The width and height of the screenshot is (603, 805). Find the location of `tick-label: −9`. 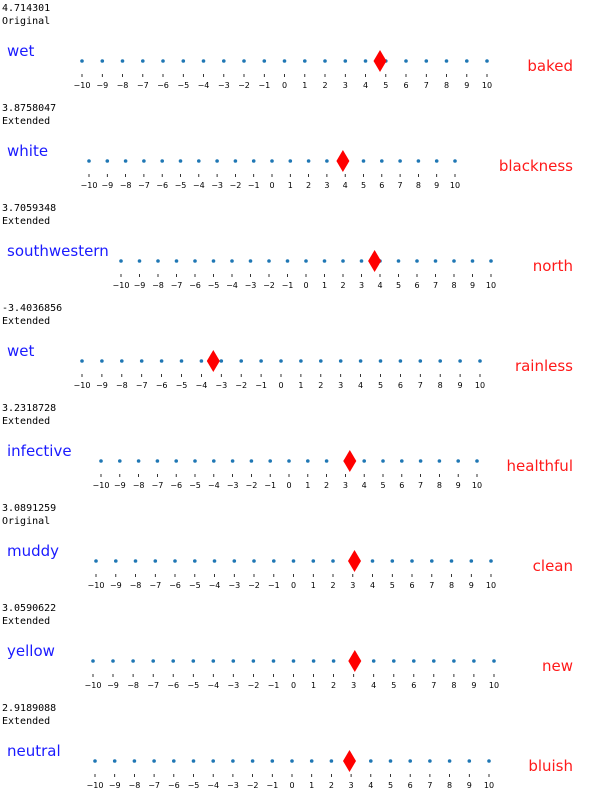

tick-label: −9 is located at coordinates (140, 285).